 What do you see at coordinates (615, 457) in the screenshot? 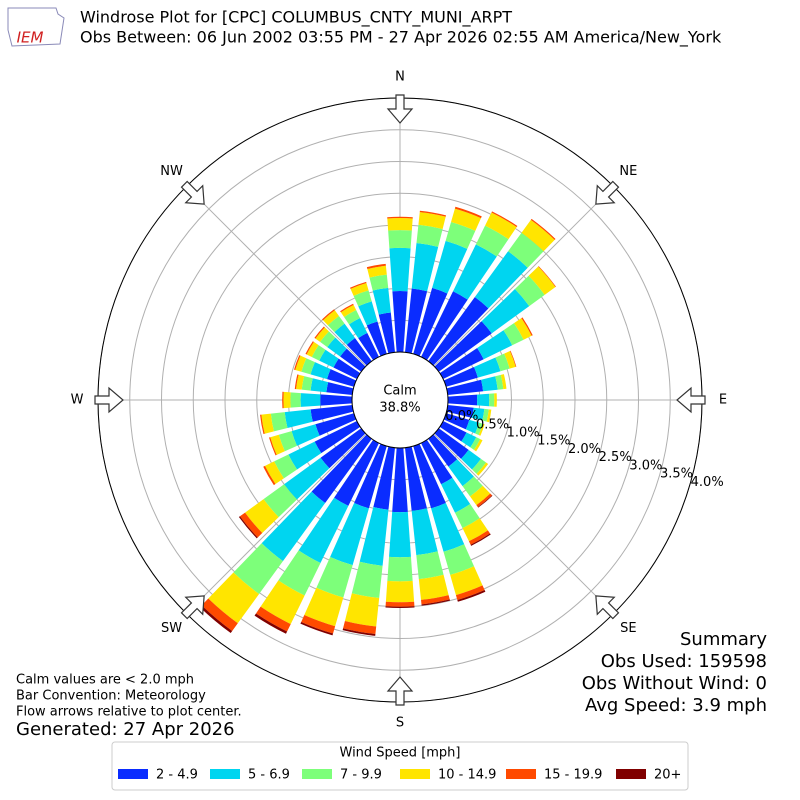
I see `radial-tick-label: 2.5%` at bounding box center [615, 457].